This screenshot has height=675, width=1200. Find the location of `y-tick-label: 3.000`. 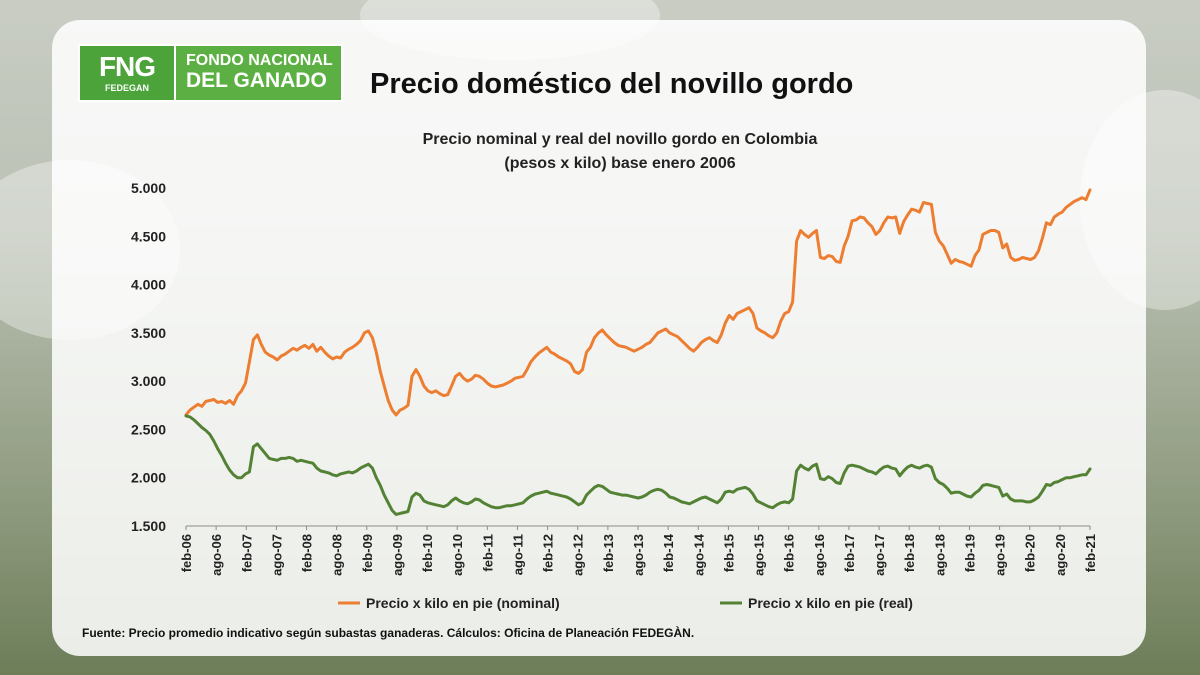

y-tick-label: 3.000 is located at coordinates (148, 381).